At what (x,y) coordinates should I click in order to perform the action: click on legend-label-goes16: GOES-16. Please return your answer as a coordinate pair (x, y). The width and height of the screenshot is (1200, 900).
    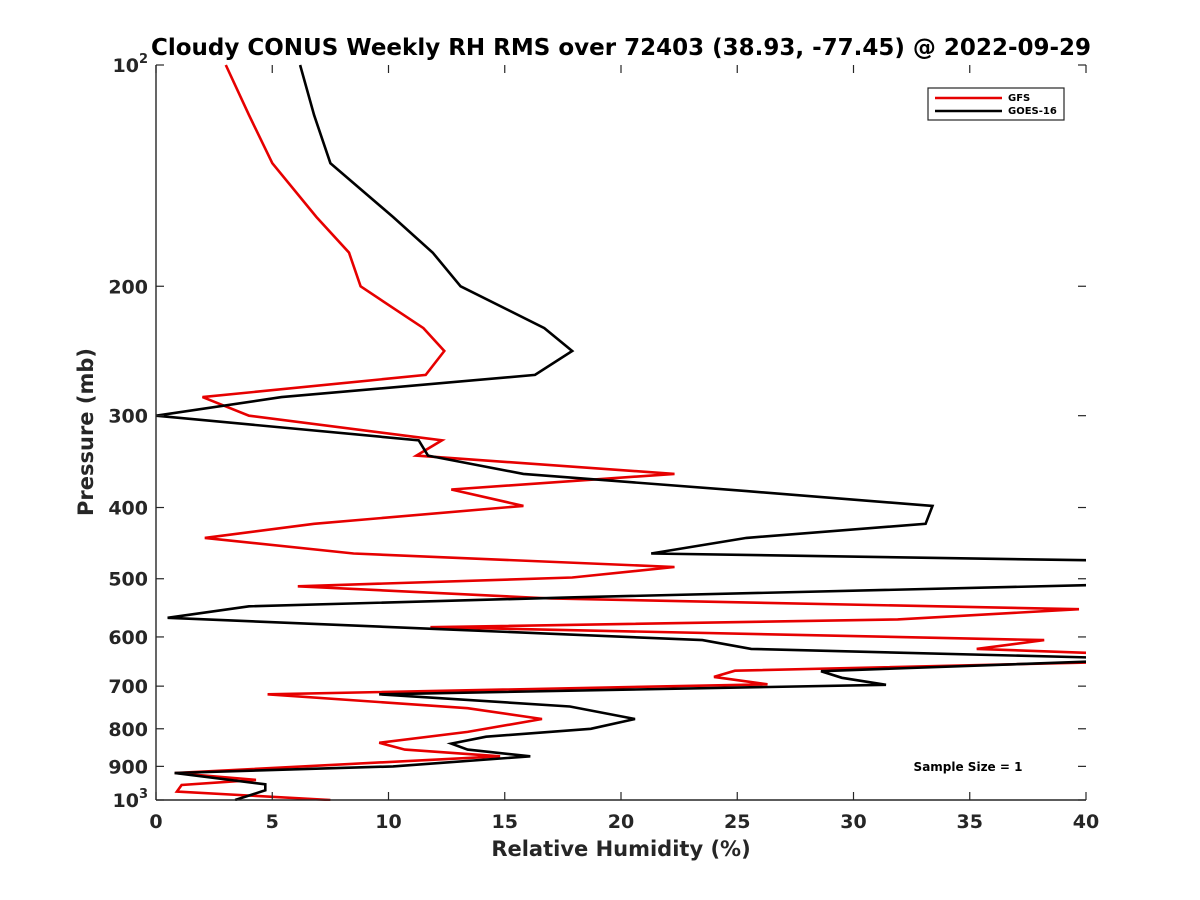
    Looking at the image, I should click on (1032, 111).